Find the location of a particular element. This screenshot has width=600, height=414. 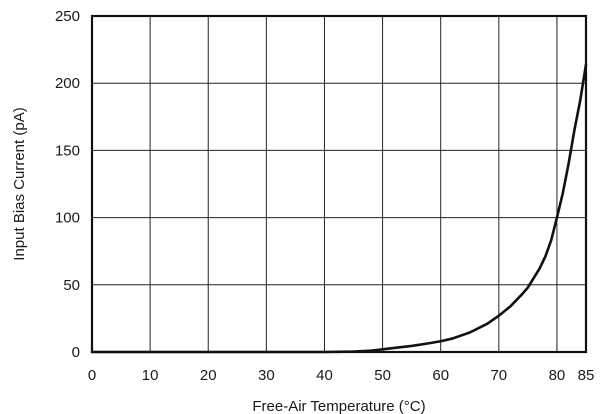

y-tick-labels: 0 50 100 150 200 250 is located at coordinates (67, 184).